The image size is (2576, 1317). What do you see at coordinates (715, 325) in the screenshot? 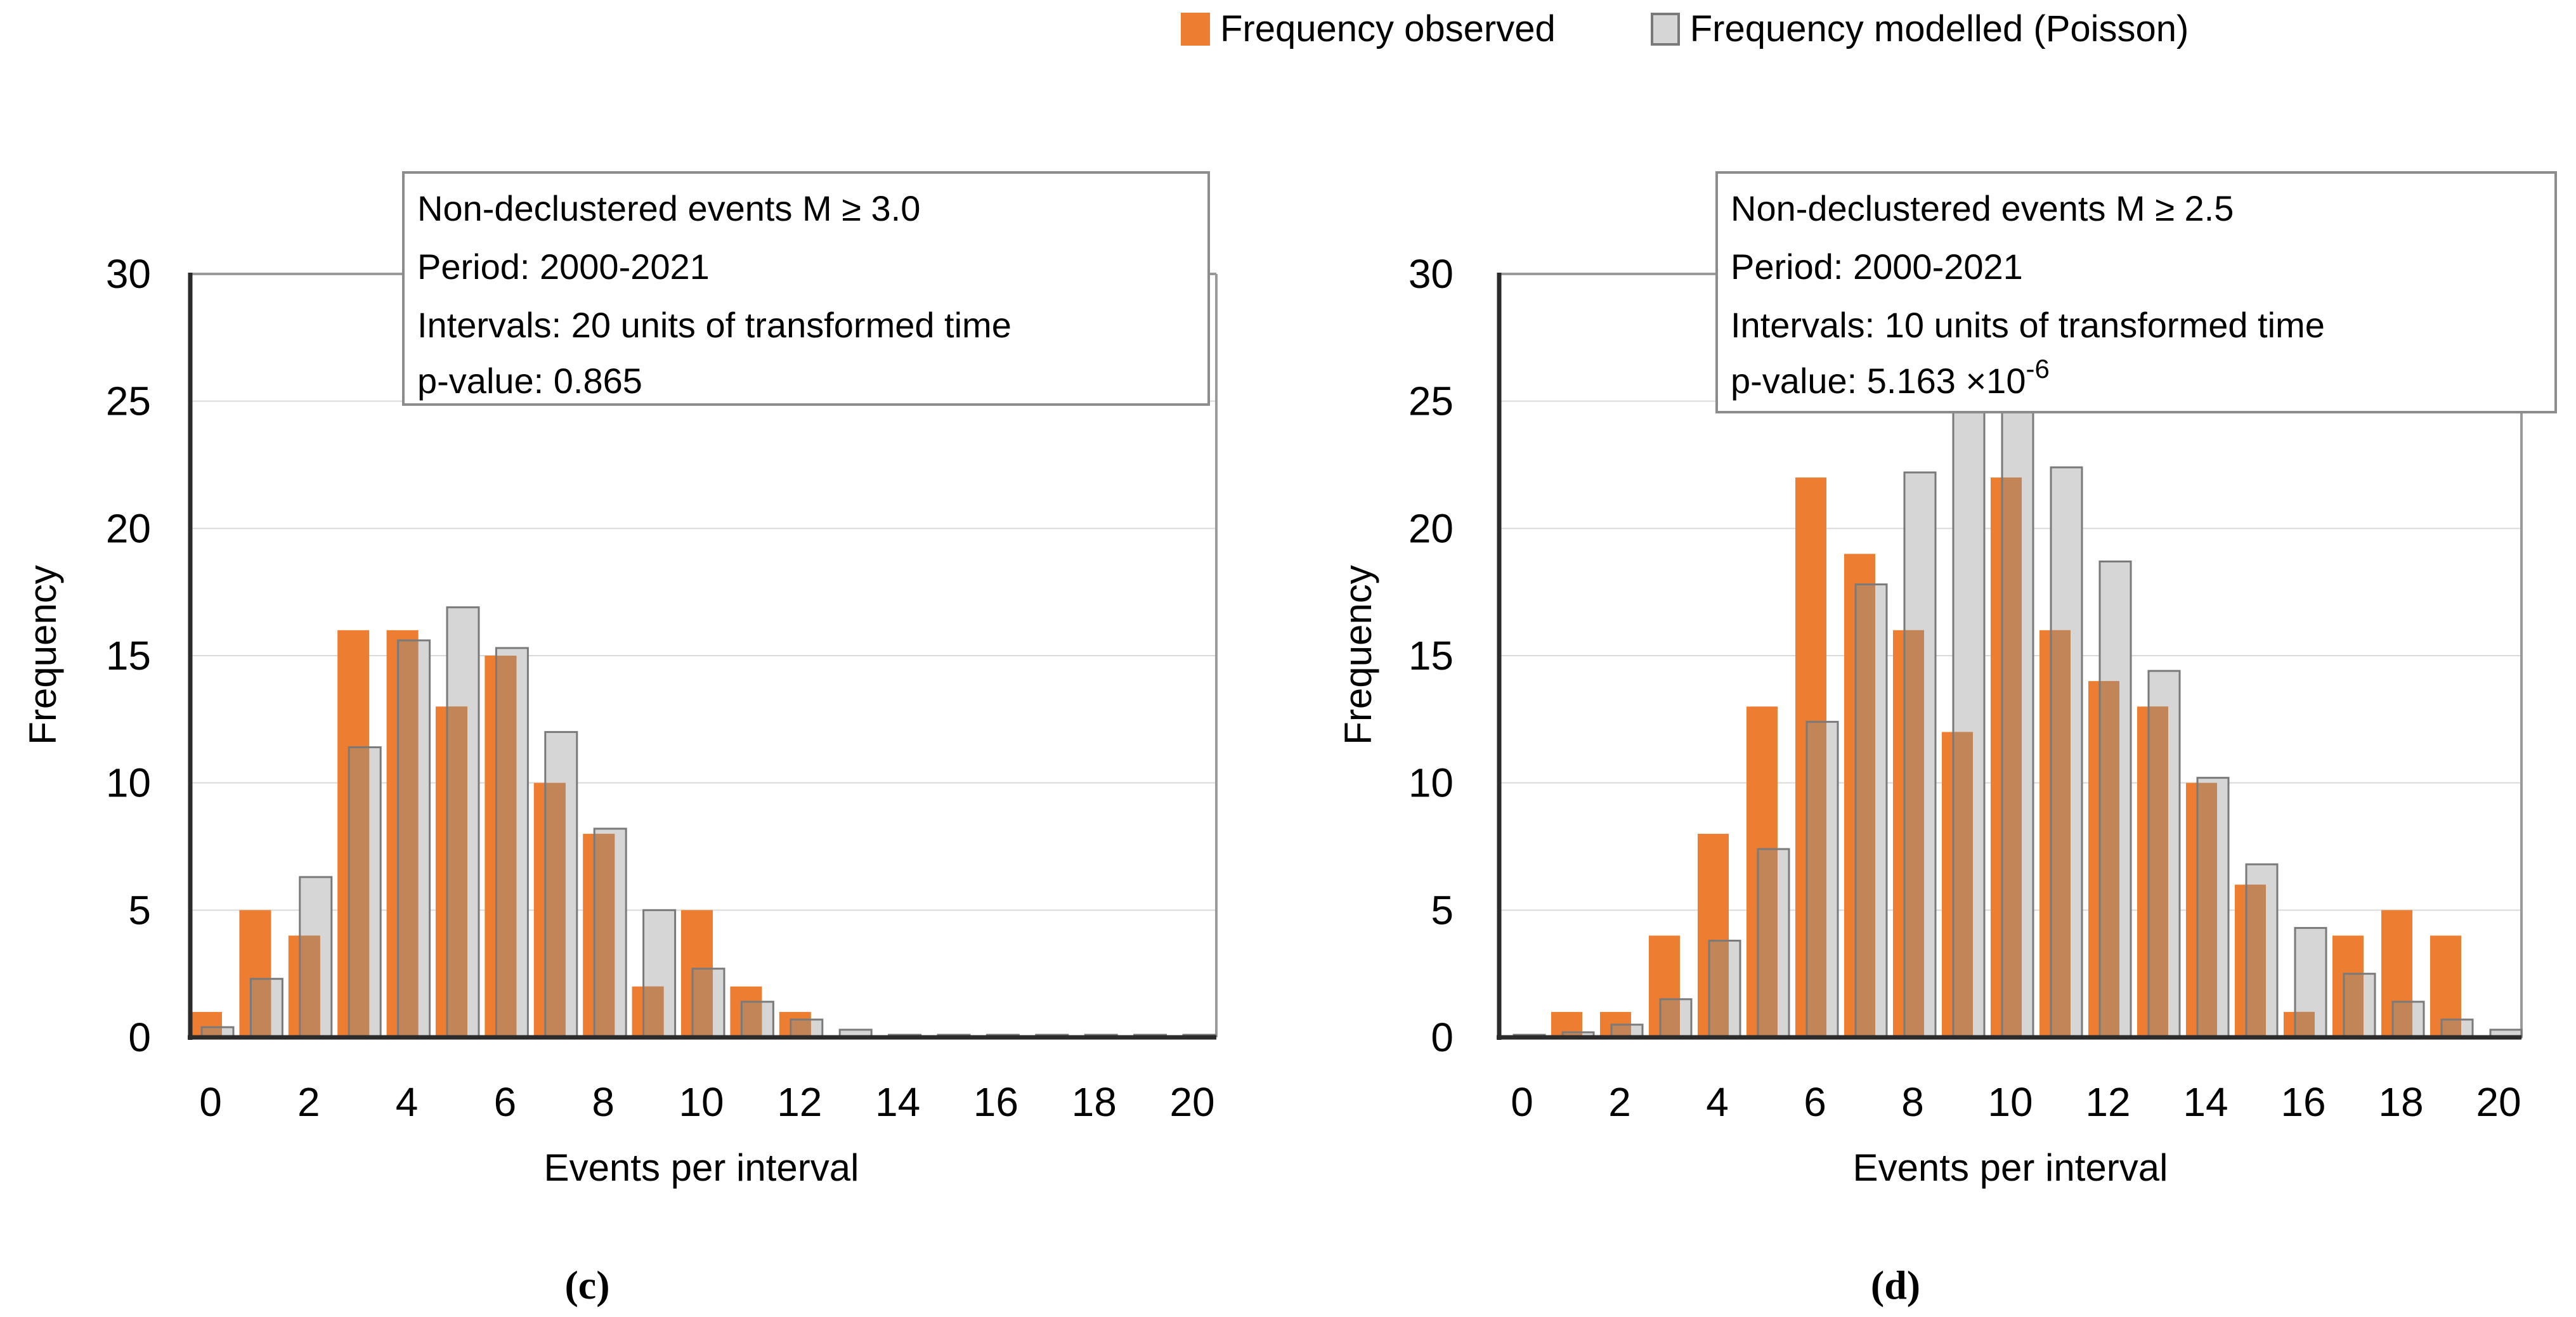
I see `annotation-line: Intervals: 20 units of transformed time` at bounding box center [715, 325].